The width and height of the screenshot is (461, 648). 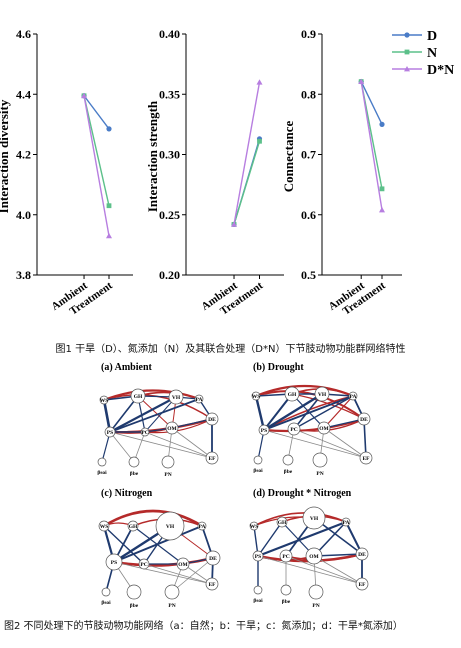 What do you see at coordinates (109, 129) in the screenshot?
I see `point-D` at bounding box center [109, 129].